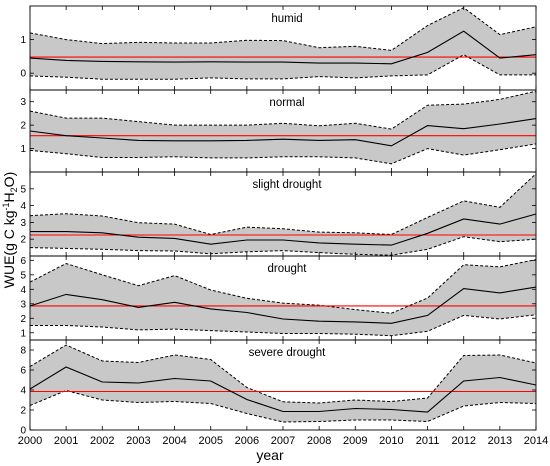 This screenshot has width=550, height=466. I want to click on y-axis-label-sub: 2, so click(14, 189).